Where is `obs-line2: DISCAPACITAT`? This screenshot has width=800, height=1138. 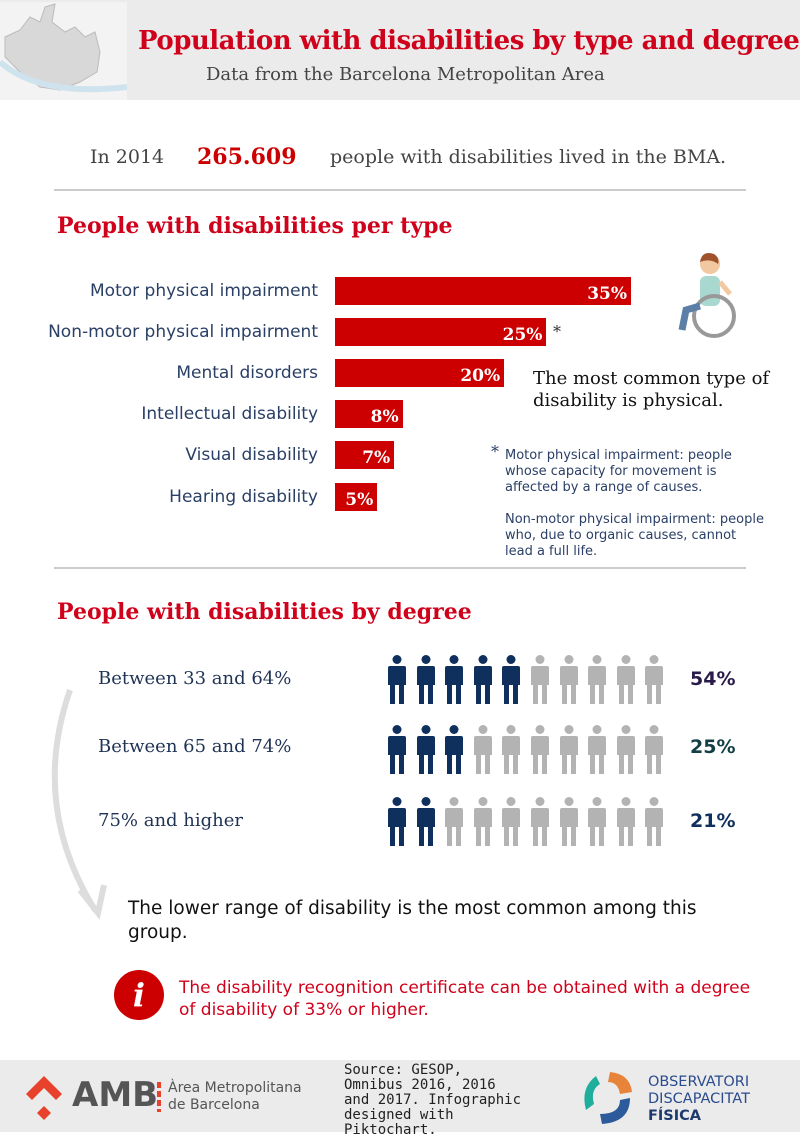
obs-line2: DISCAPACITAT is located at coordinates (699, 1099).